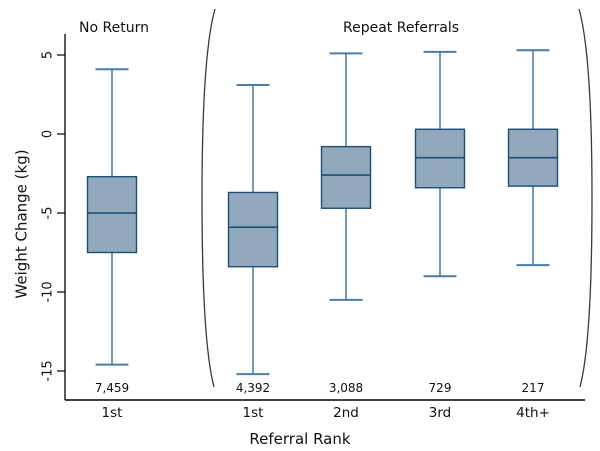 The image size is (600, 451). I want to click on count-label: 7,459, so click(112, 388).